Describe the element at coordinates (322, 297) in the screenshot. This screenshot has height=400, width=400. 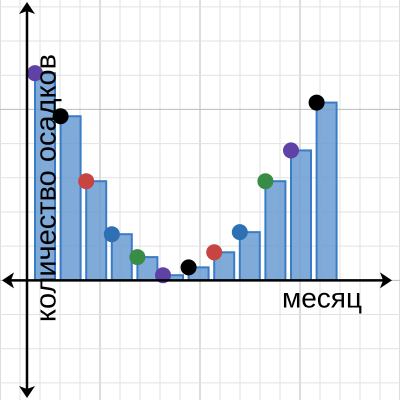
I see `x-axis-label: месяц` at that location.